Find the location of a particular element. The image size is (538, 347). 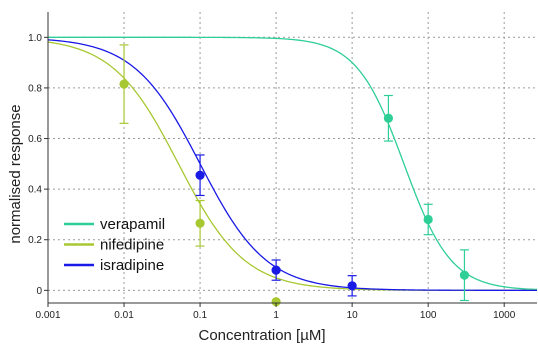

y-tick-label: 0.4 is located at coordinates (35, 190).